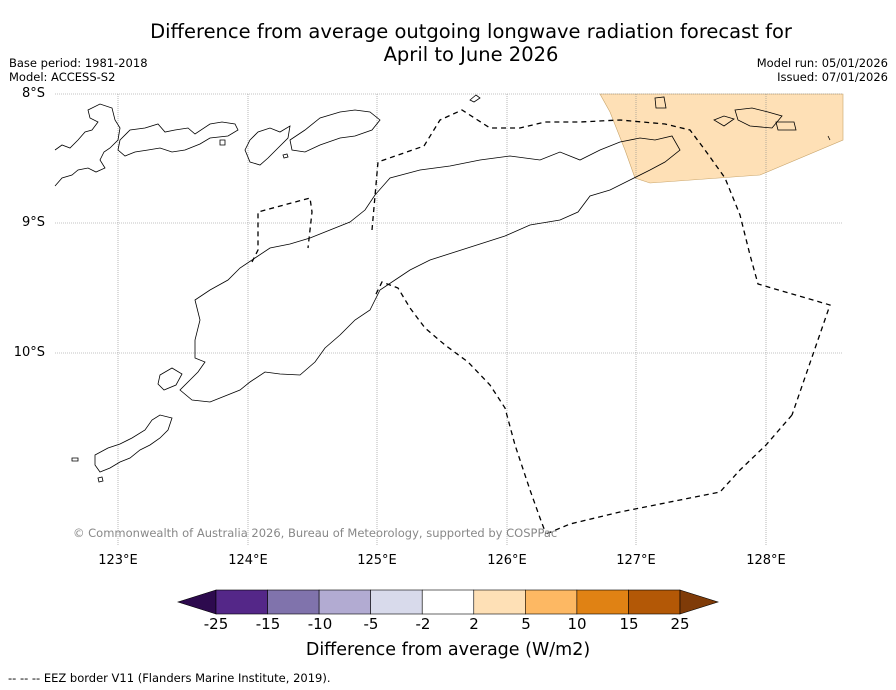  What do you see at coordinates (248, 560) in the screenshot?
I see `lon-label-124e: 124°E` at bounding box center [248, 560].